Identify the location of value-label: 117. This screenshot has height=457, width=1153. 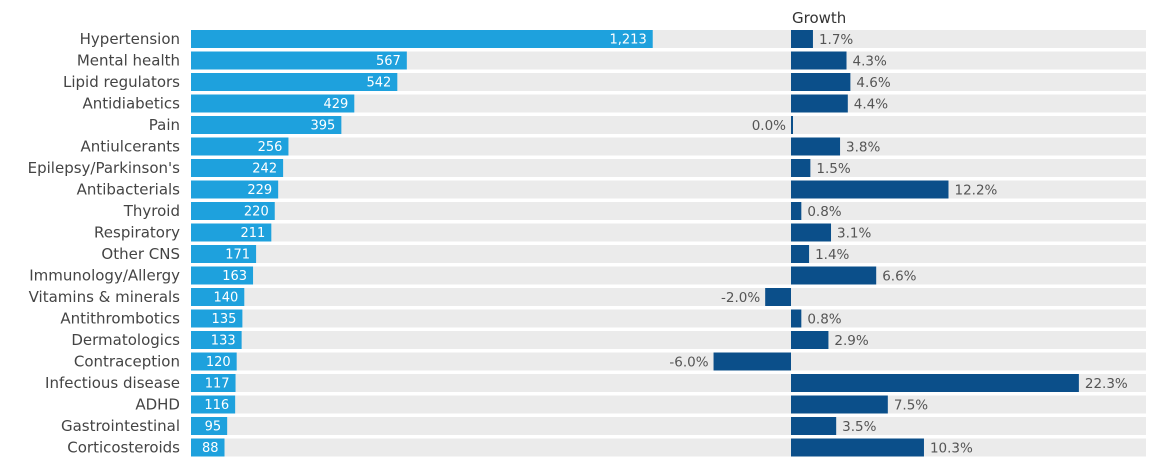
(217, 384).